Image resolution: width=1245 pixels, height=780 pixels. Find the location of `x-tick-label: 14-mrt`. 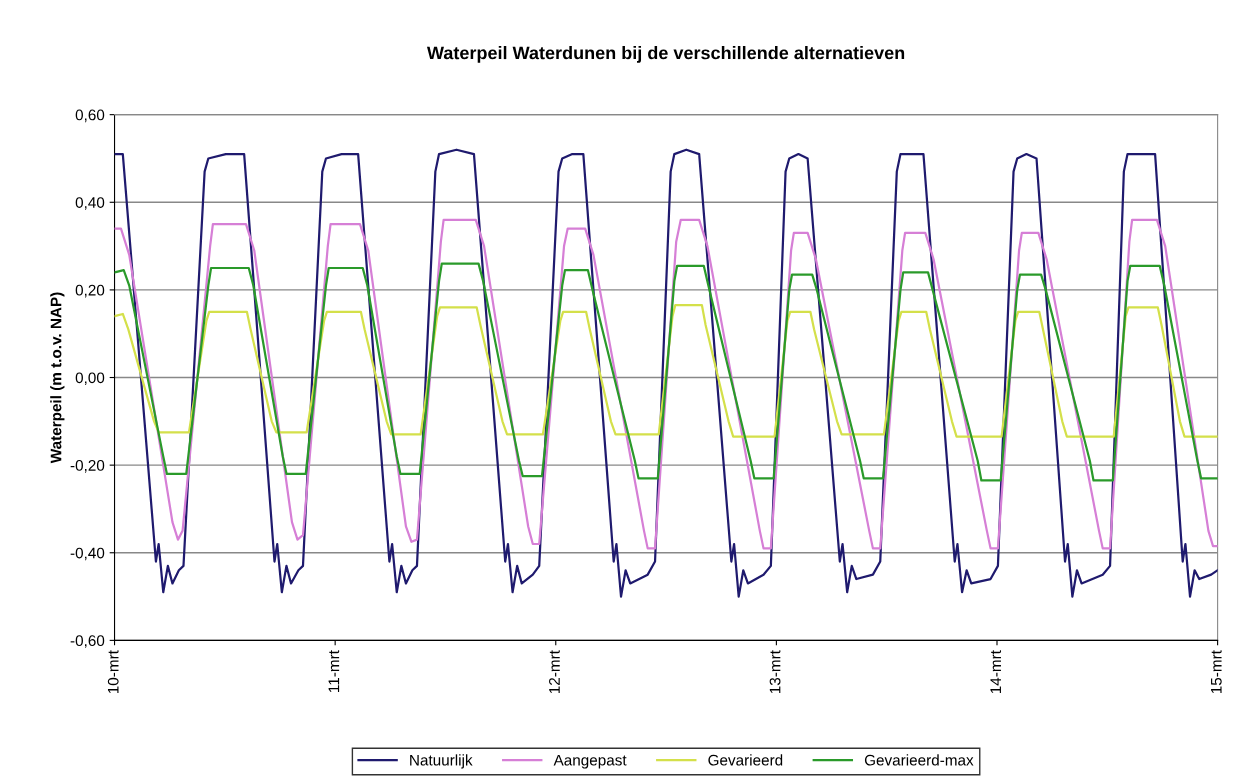

x-tick-label: 14-mrt is located at coordinates (996, 672).